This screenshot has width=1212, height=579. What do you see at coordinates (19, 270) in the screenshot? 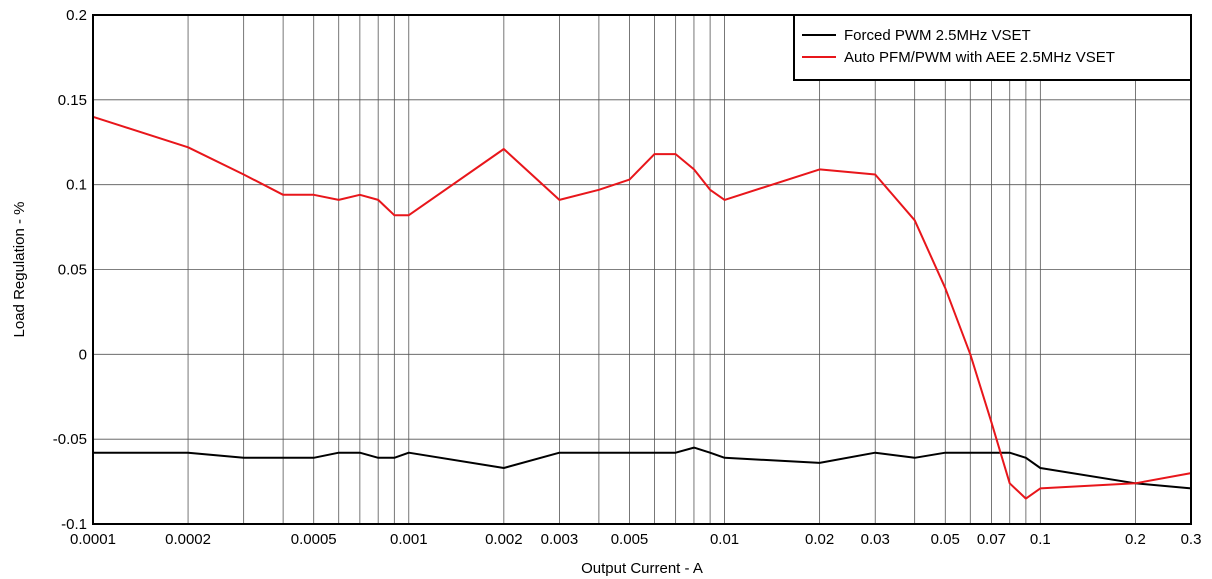
I see `y-axis-title: Load Regulation - %` at bounding box center [19, 270].